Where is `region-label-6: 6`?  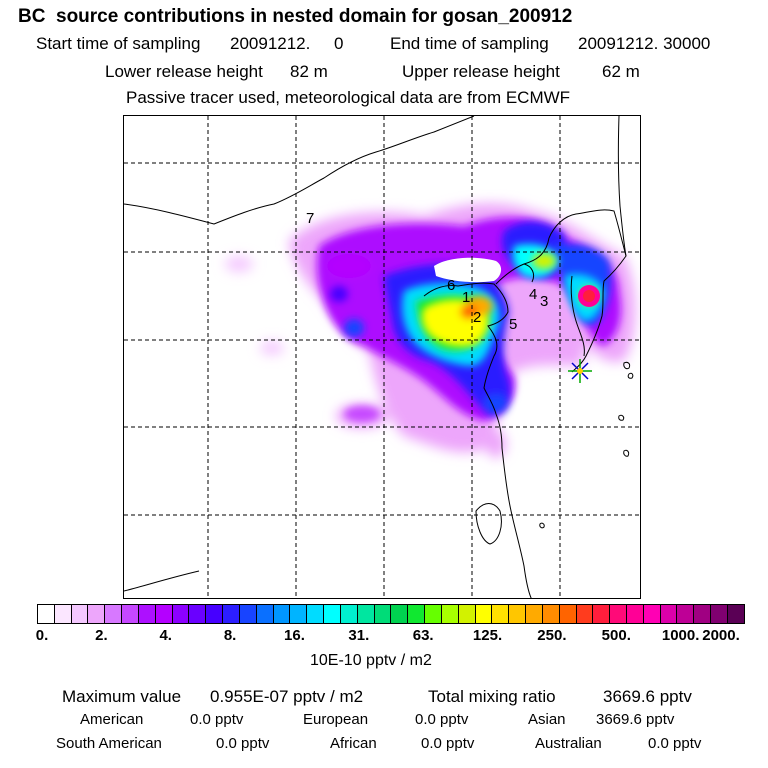
region-label-6: 6 is located at coordinates (451, 285).